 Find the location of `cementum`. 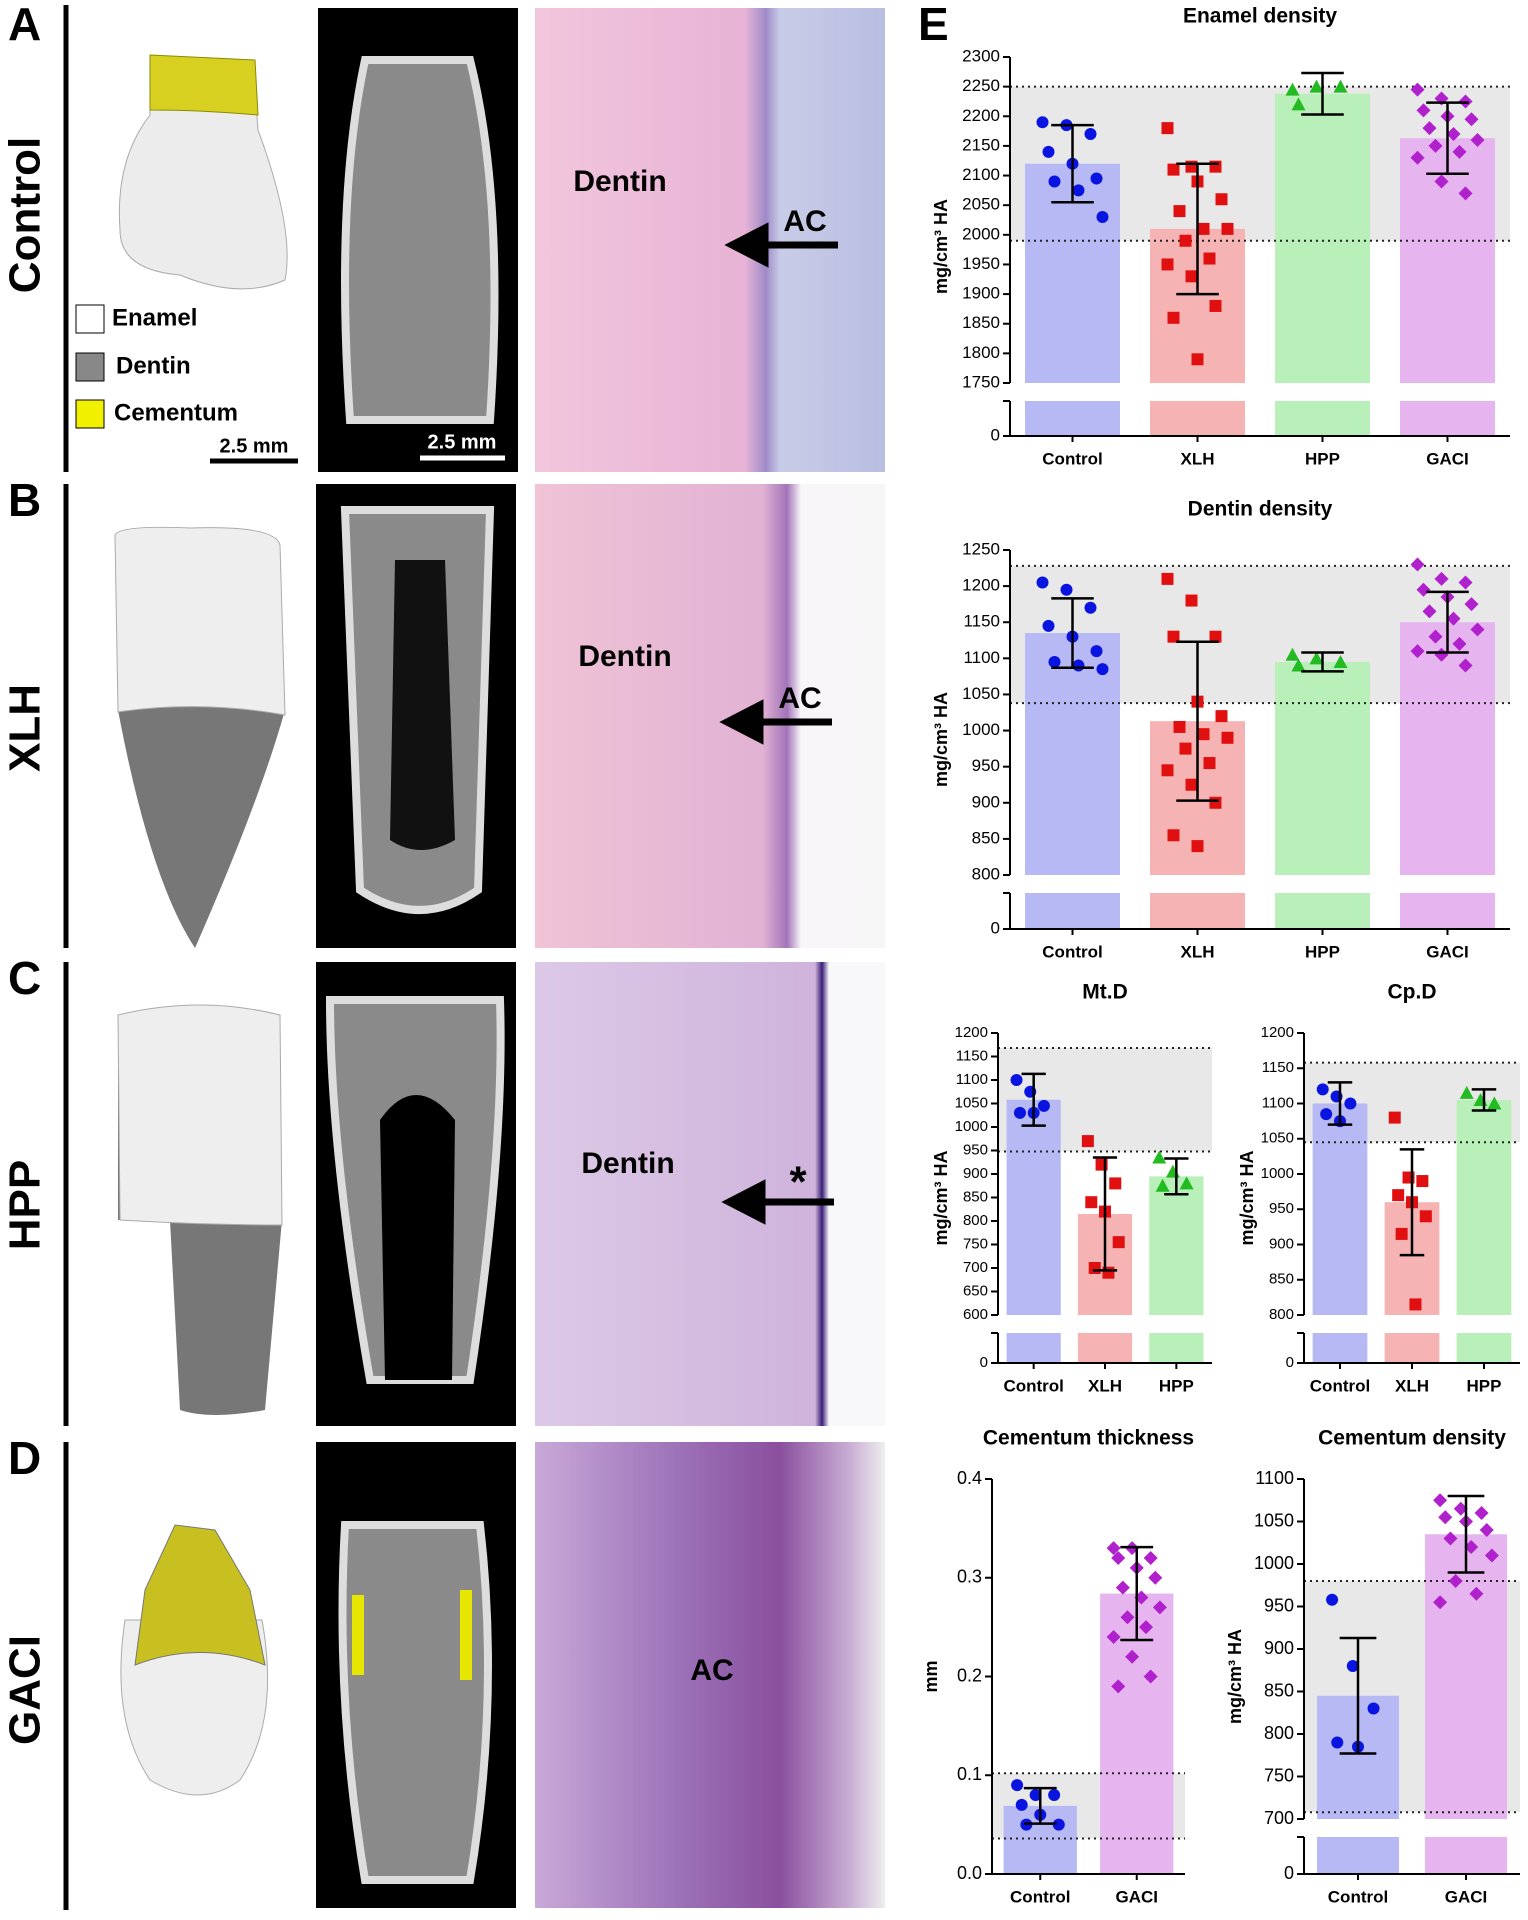

cementum is located at coordinates (200, 1595).